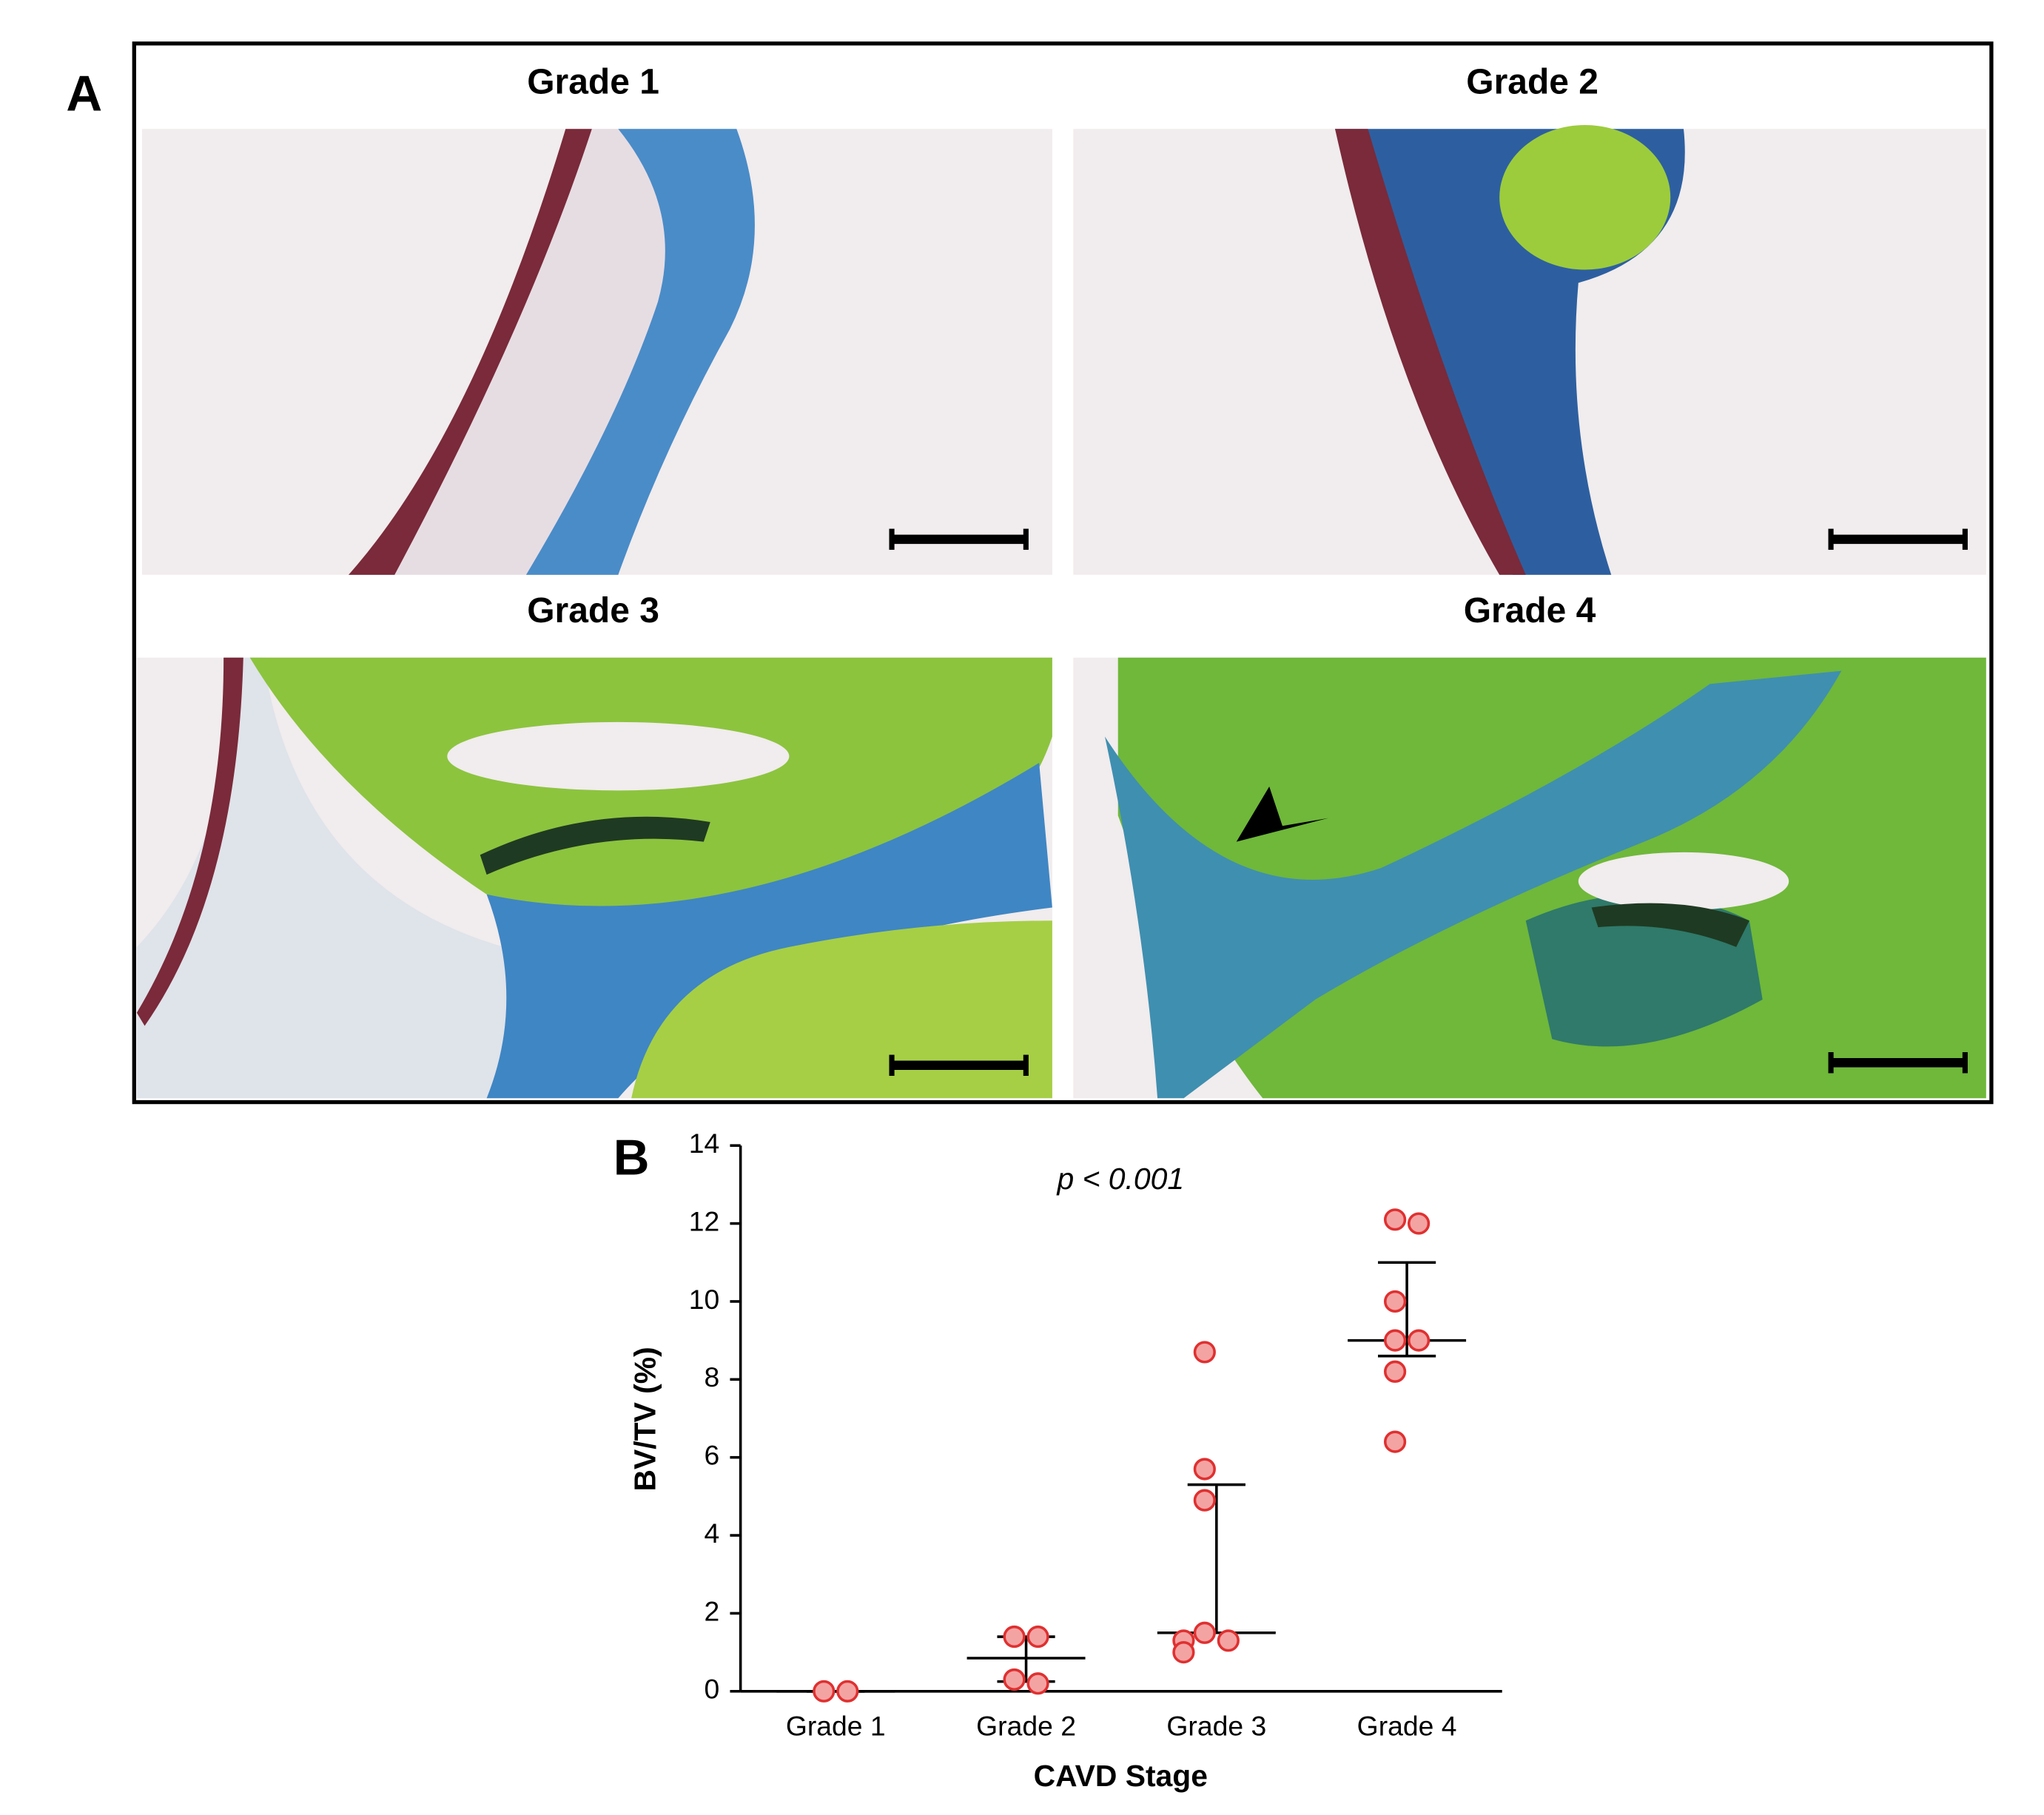 The height and width of the screenshot is (1815, 2044). What do you see at coordinates (1282, 814) in the screenshot?
I see `arrowhead` at bounding box center [1282, 814].